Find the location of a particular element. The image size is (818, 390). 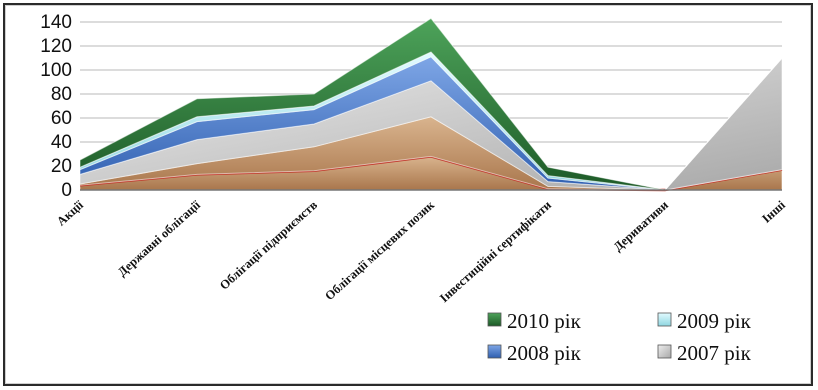

legend: 2010 рік 2009 рік 2008 рік 2007 рік is located at coordinates (619, 337).